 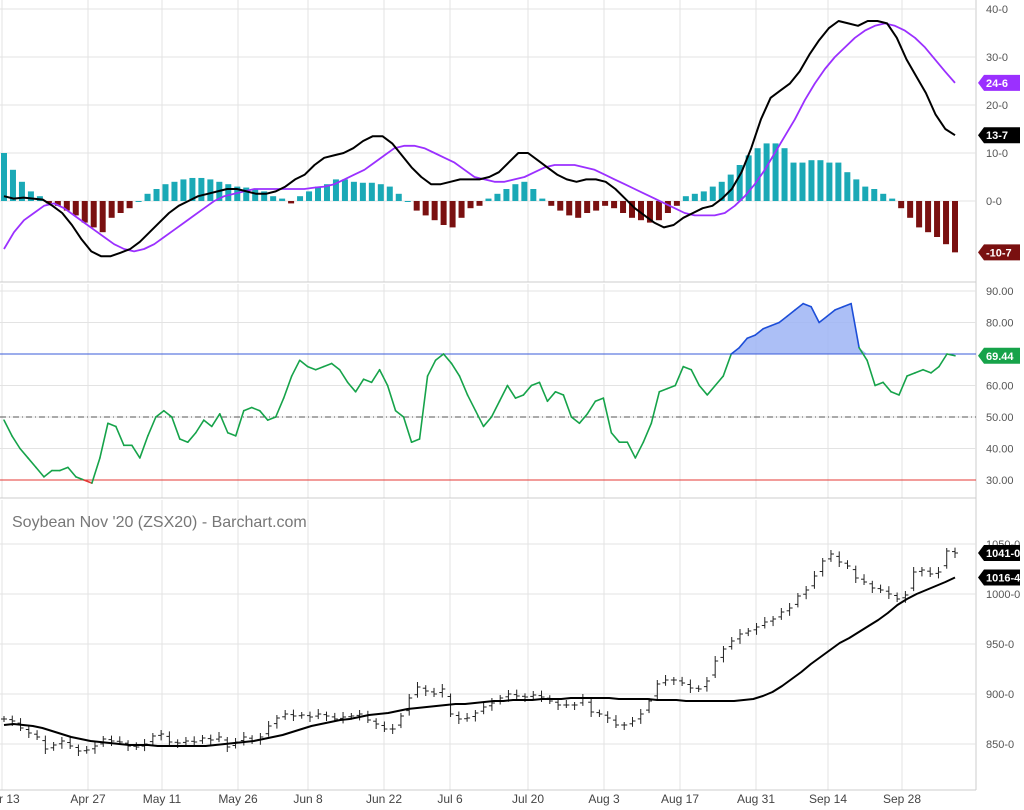 What do you see at coordinates (528, 799) in the screenshot?
I see `x-tick-label: Jul 20` at bounding box center [528, 799].